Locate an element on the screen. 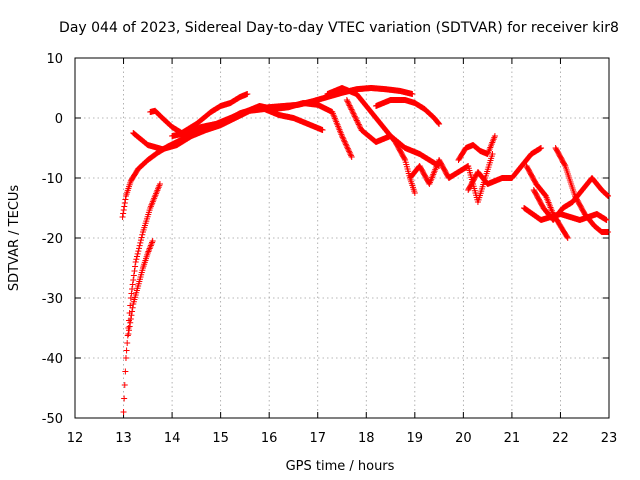 The height and width of the screenshot is (480, 640). x-tick-label: 19 is located at coordinates (415, 438).